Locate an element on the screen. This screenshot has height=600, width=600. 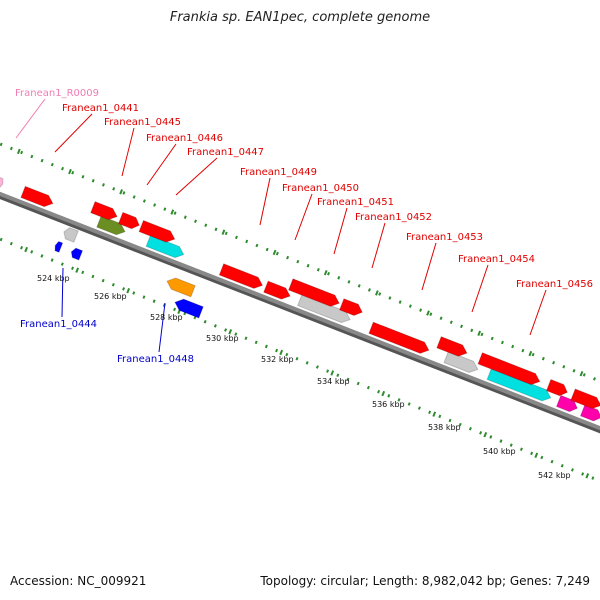
gene-label-0447: Franean1_0447 is located at coordinates (225, 152).